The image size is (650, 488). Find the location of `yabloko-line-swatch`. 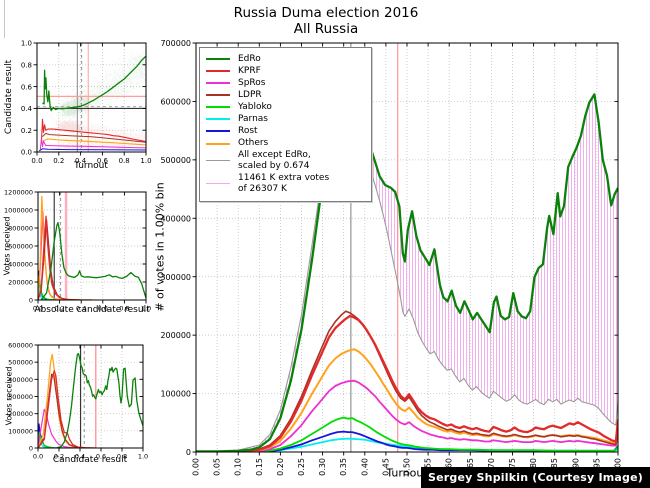

yabloko-line-swatch is located at coordinates (218, 107).